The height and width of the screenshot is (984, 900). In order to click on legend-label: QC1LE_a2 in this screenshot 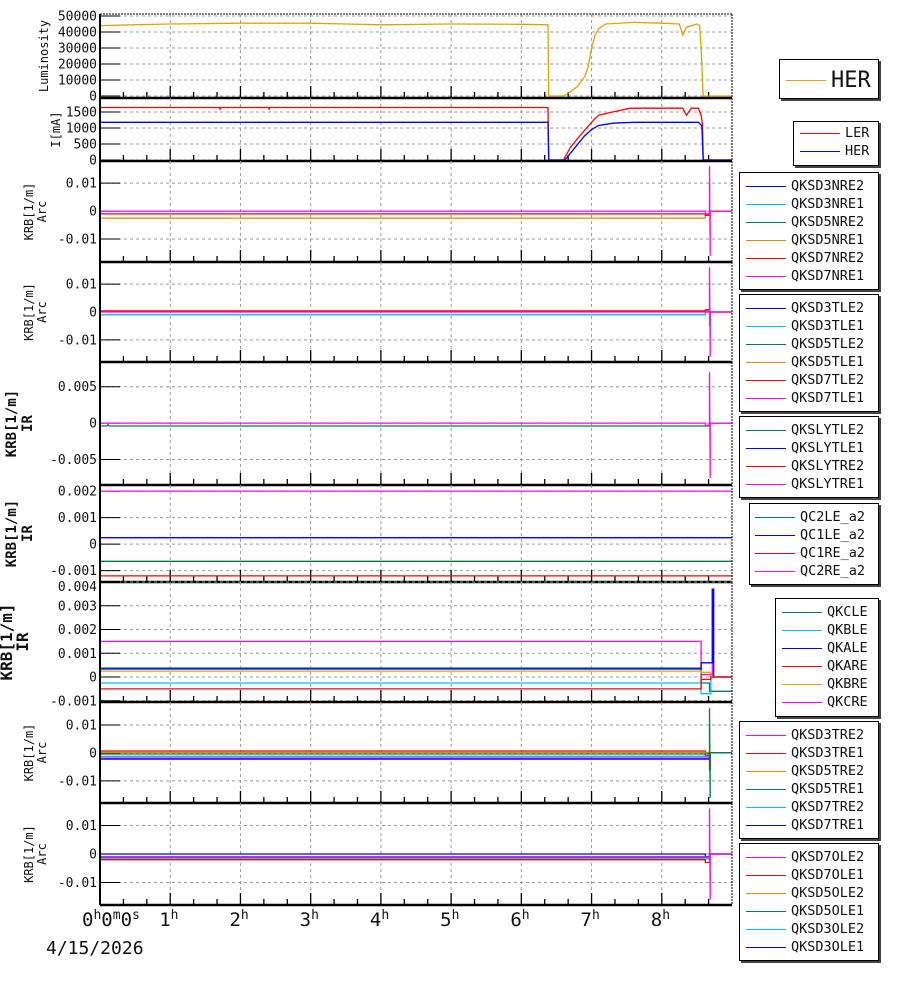, I will do `click(833, 535)`.